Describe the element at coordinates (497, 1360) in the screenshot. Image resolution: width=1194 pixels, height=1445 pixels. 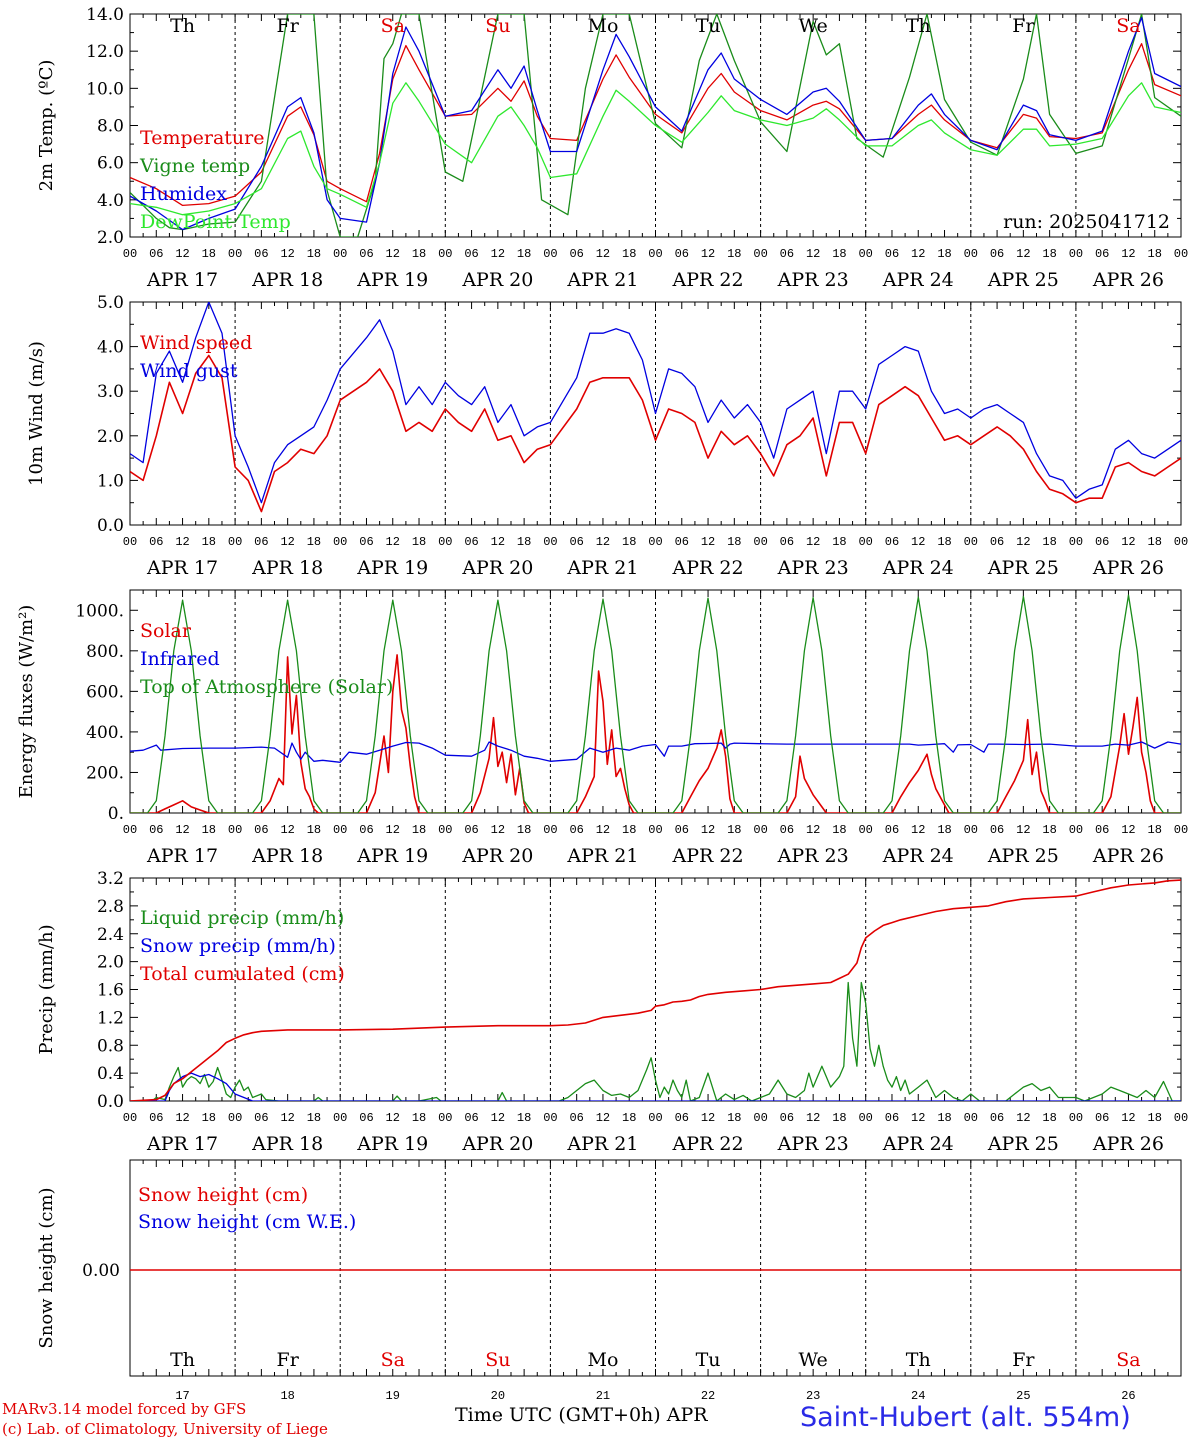
I see `weekday-label: Su` at that location.